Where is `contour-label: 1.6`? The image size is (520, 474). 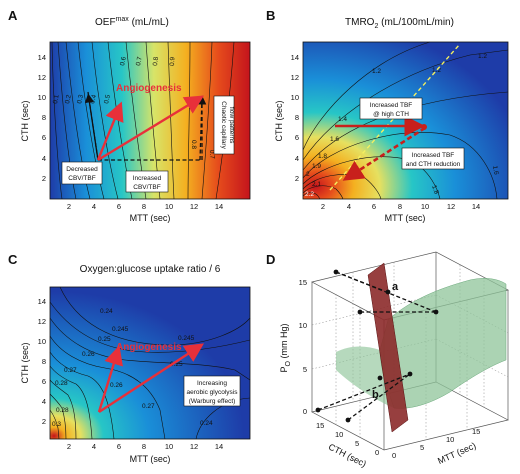
contour-label: 1.6 is located at coordinates (495, 170).